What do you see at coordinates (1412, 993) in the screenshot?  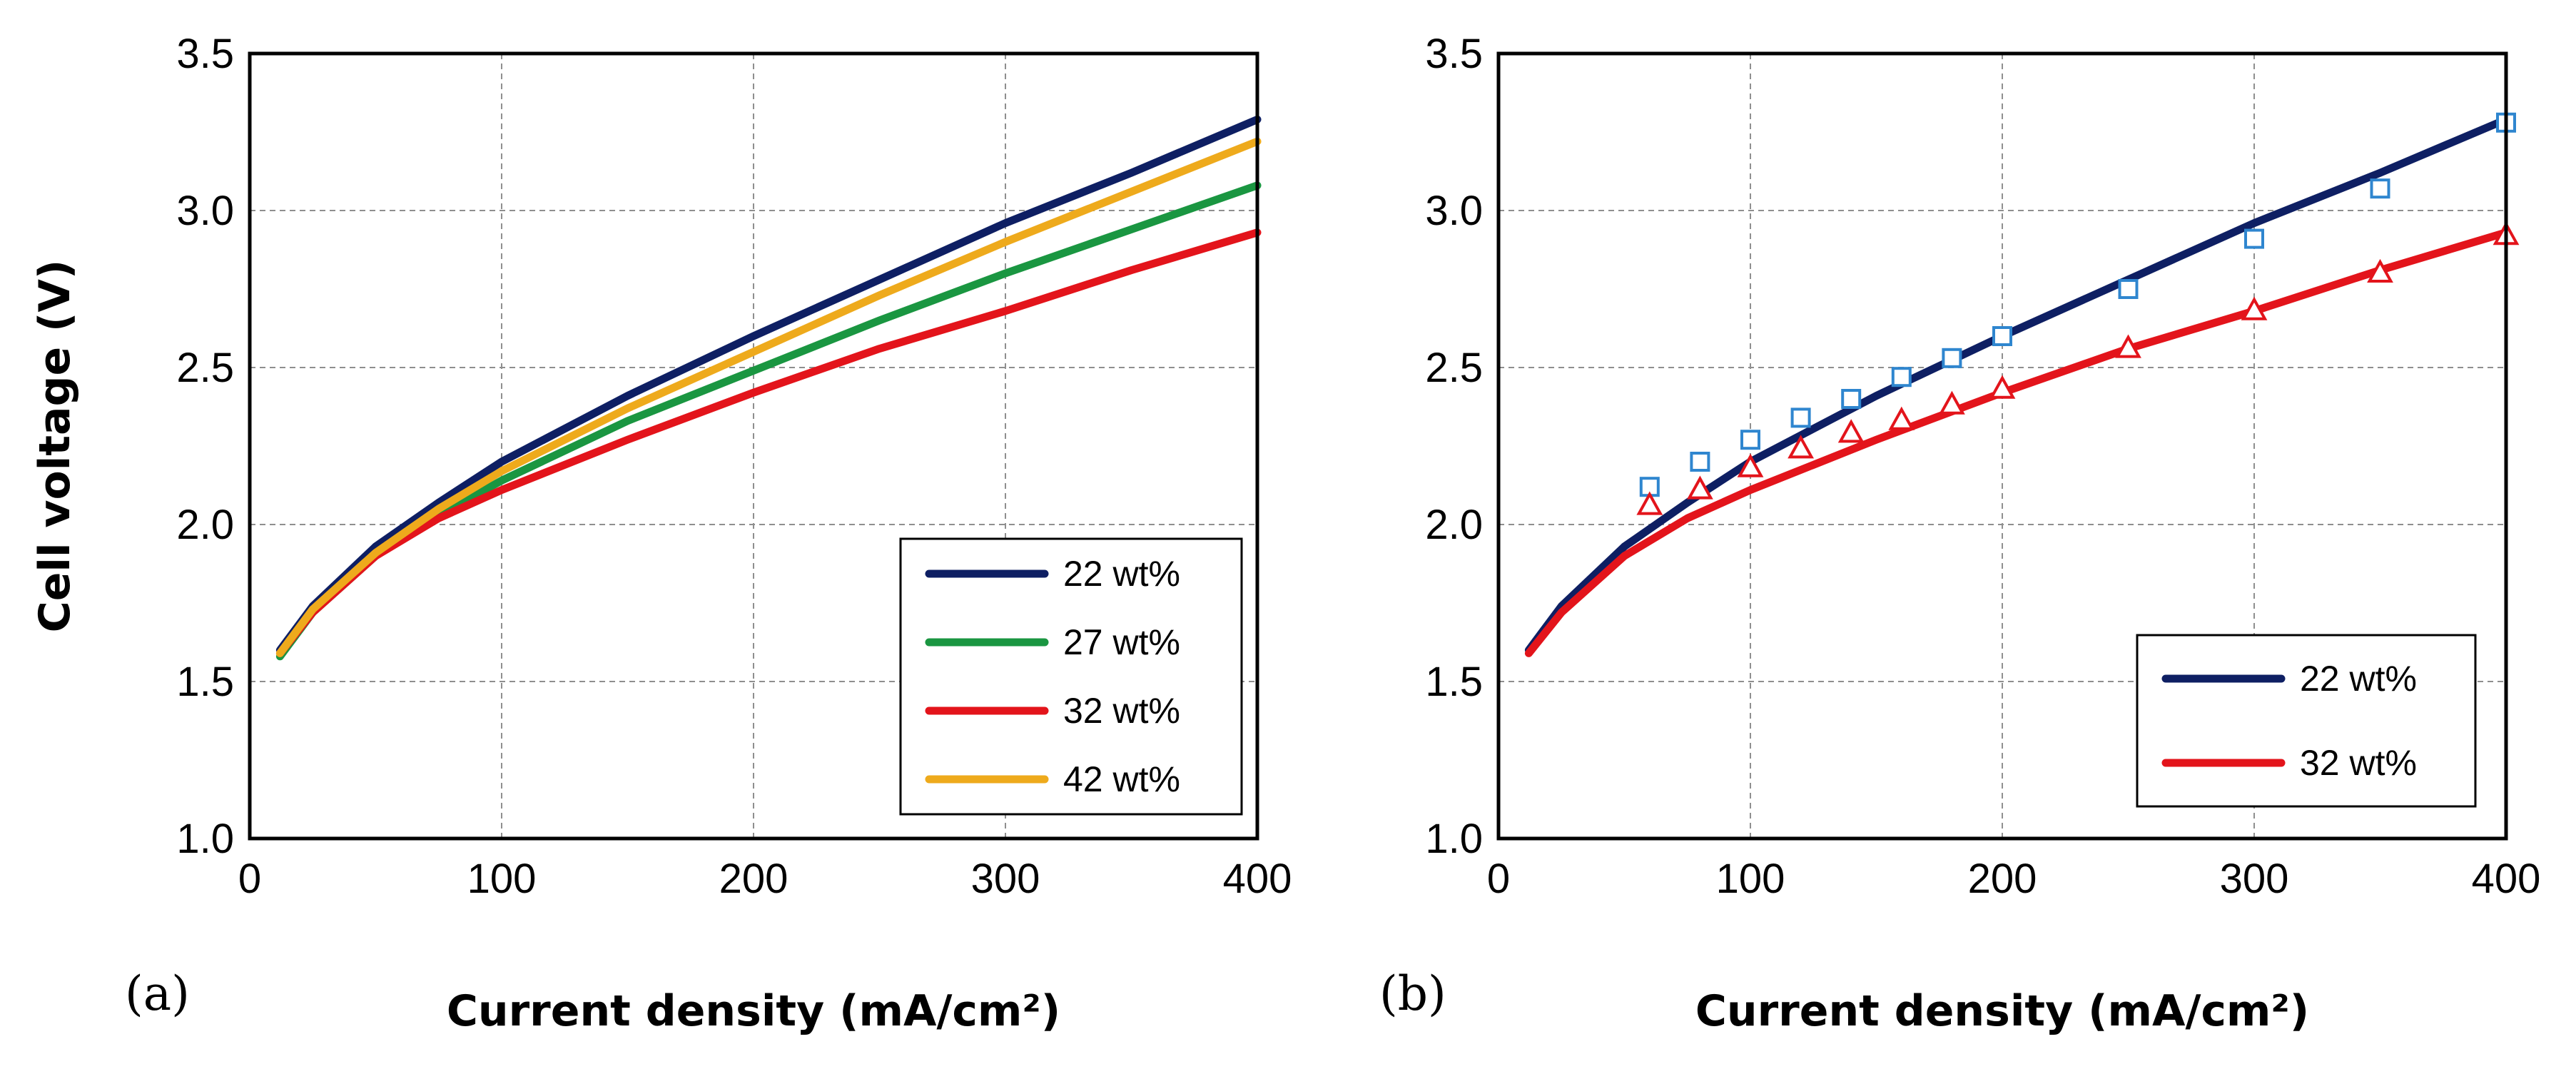 I see `panel-label: (b)` at bounding box center [1412, 993].